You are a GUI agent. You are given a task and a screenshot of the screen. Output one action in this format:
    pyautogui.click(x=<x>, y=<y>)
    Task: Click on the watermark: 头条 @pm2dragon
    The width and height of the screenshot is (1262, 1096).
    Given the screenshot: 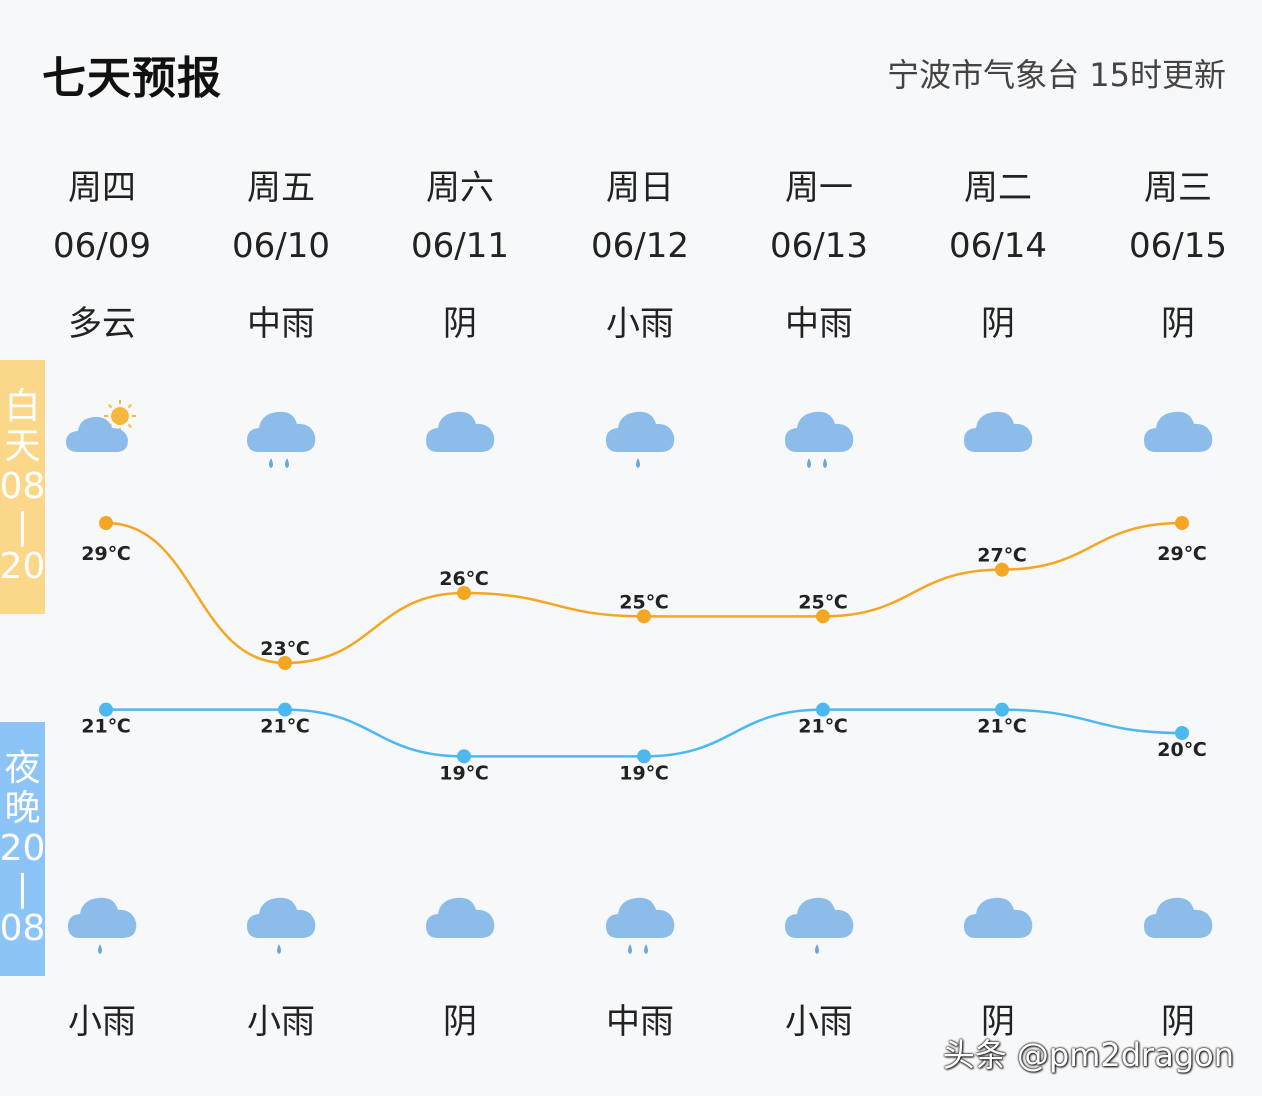 What is the action you would take?
    pyautogui.click(x=1088, y=1055)
    